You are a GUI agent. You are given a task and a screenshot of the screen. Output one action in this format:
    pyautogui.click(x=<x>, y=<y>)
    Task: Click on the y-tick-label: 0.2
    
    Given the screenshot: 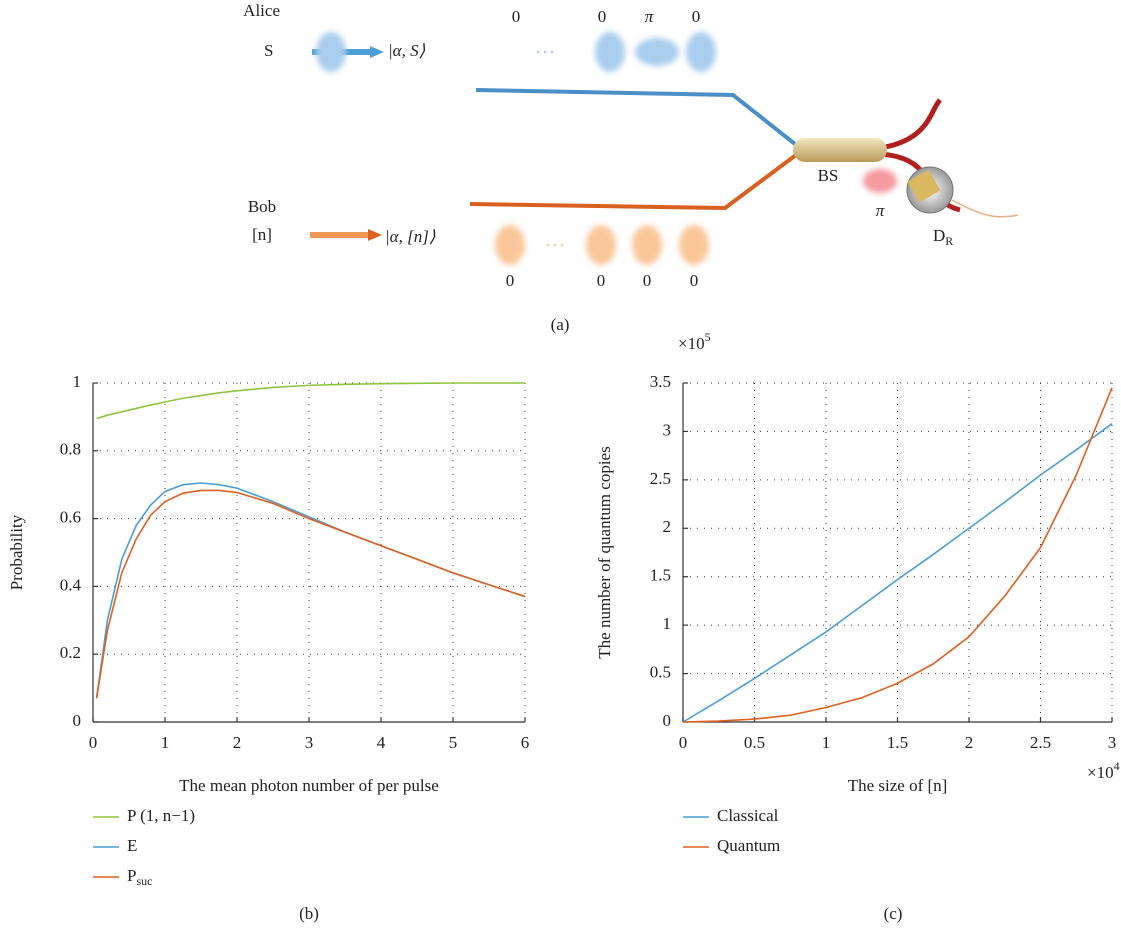 What is the action you would take?
    pyautogui.click(x=70, y=652)
    